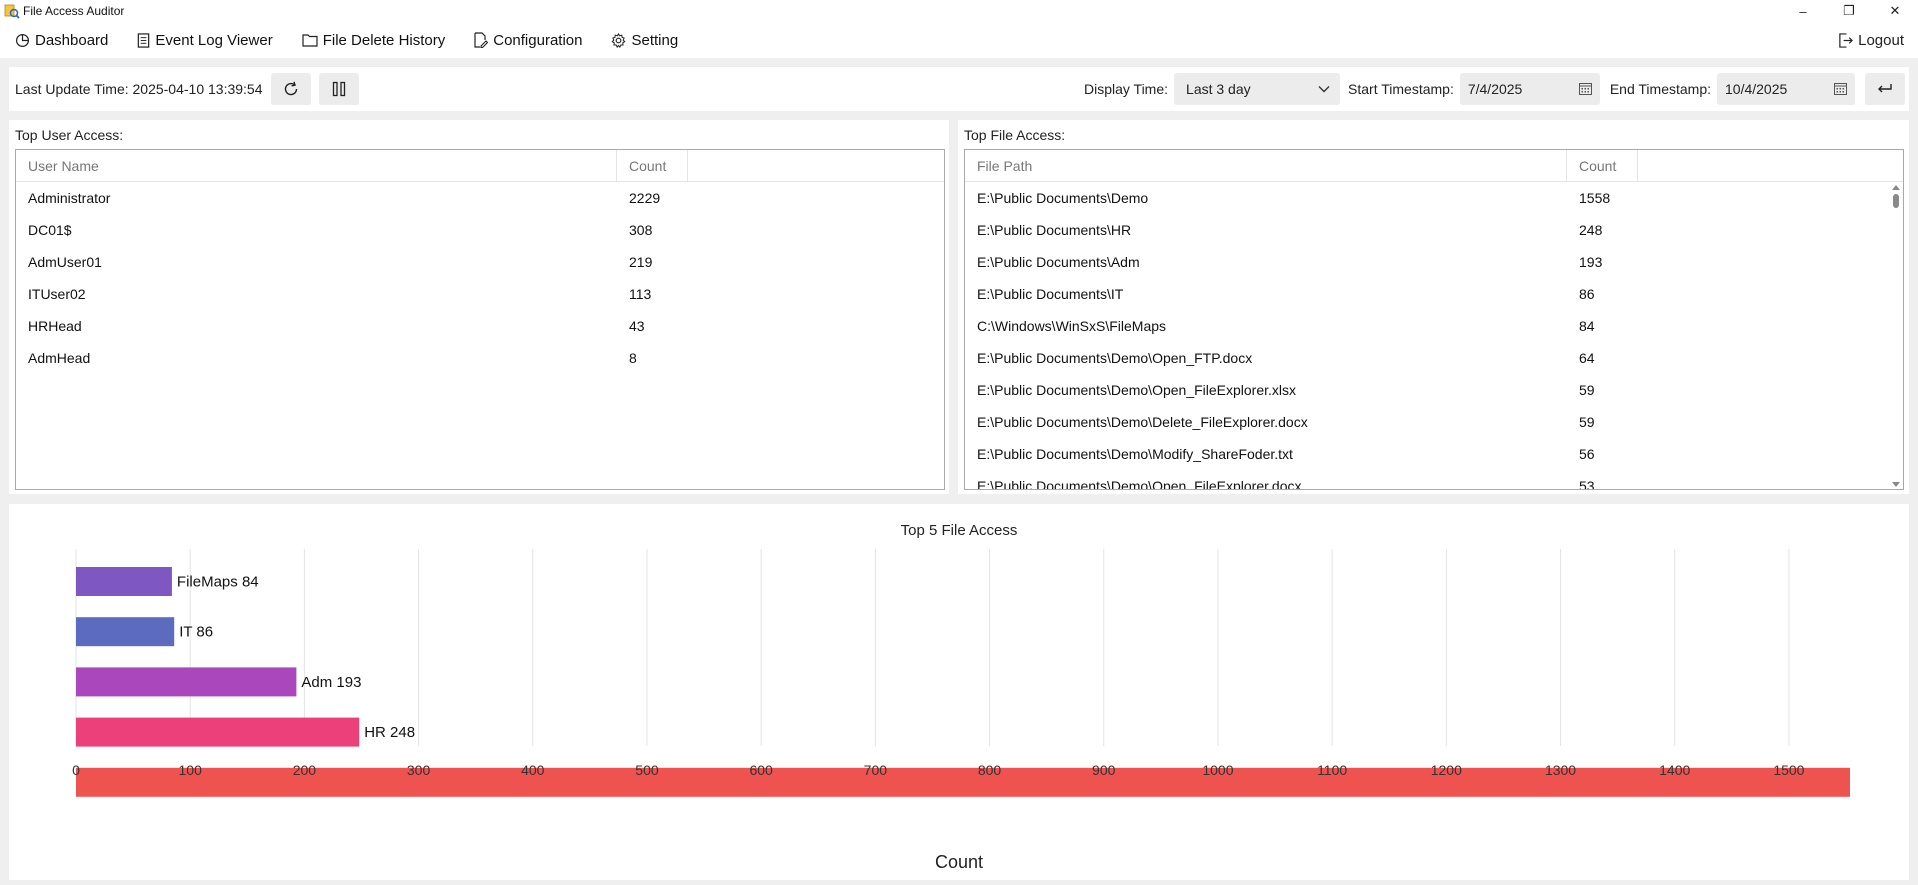 This screenshot has width=1918, height=885. What do you see at coordinates (1401, 89) in the screenshot?
I see `start-timestamp-label: Start Timestamp:` at bounding box center [1401, 89].